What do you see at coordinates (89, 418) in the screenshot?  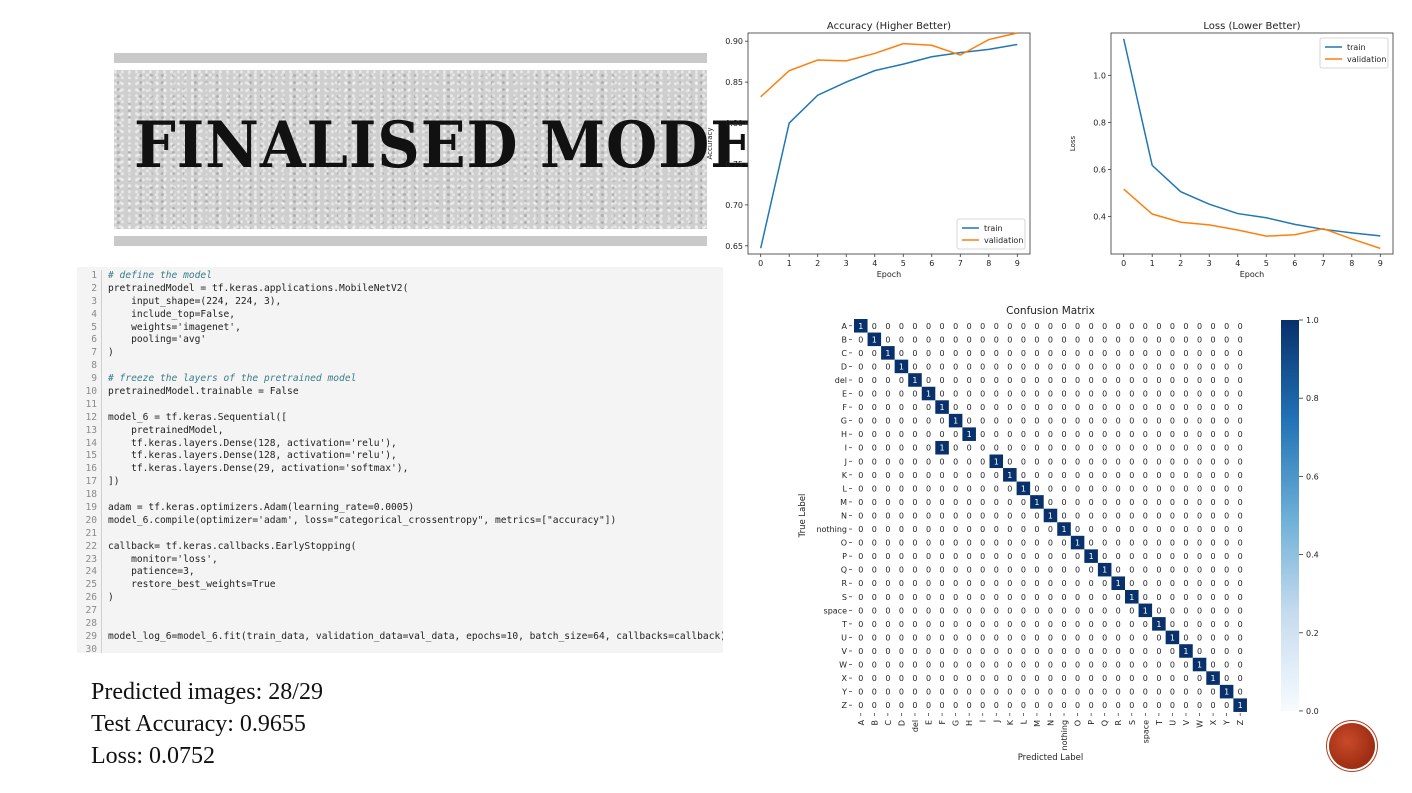 I see `line-number: 12` at bounding box center [89, 418].